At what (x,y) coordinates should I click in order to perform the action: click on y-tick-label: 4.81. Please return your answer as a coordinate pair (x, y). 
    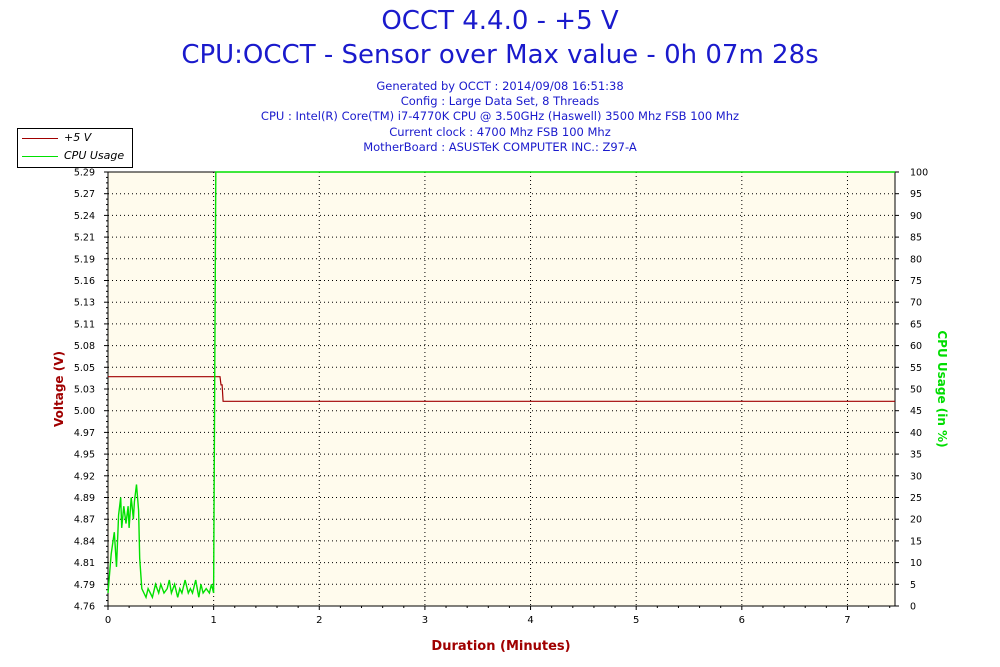
    Looking at the image, I should click on (84, 563).